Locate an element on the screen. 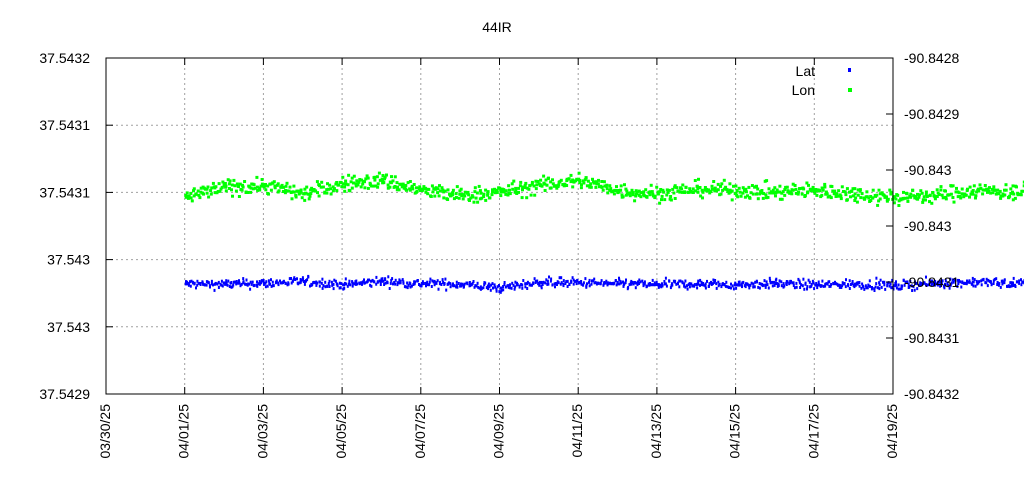  y2-tick-label: -90.8428 is located at coordinates (931, 58).